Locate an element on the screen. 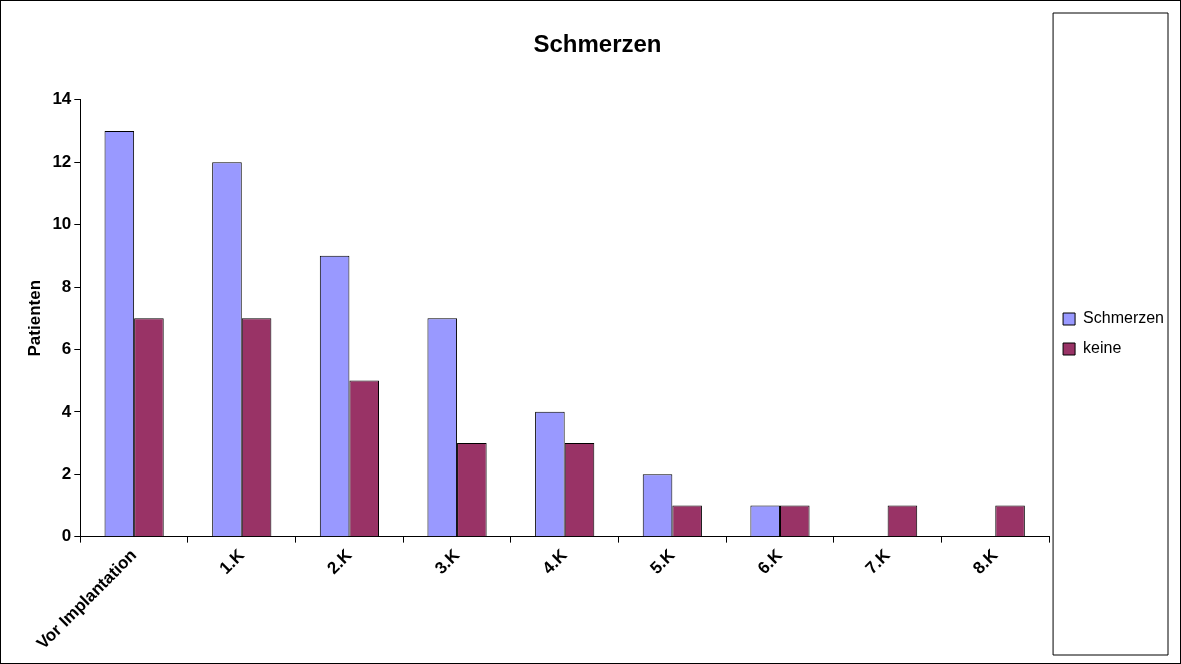 The width and height of the screenshot is (1181, 664). x-tick-label: 4.K is located at coordinates (555, 561).